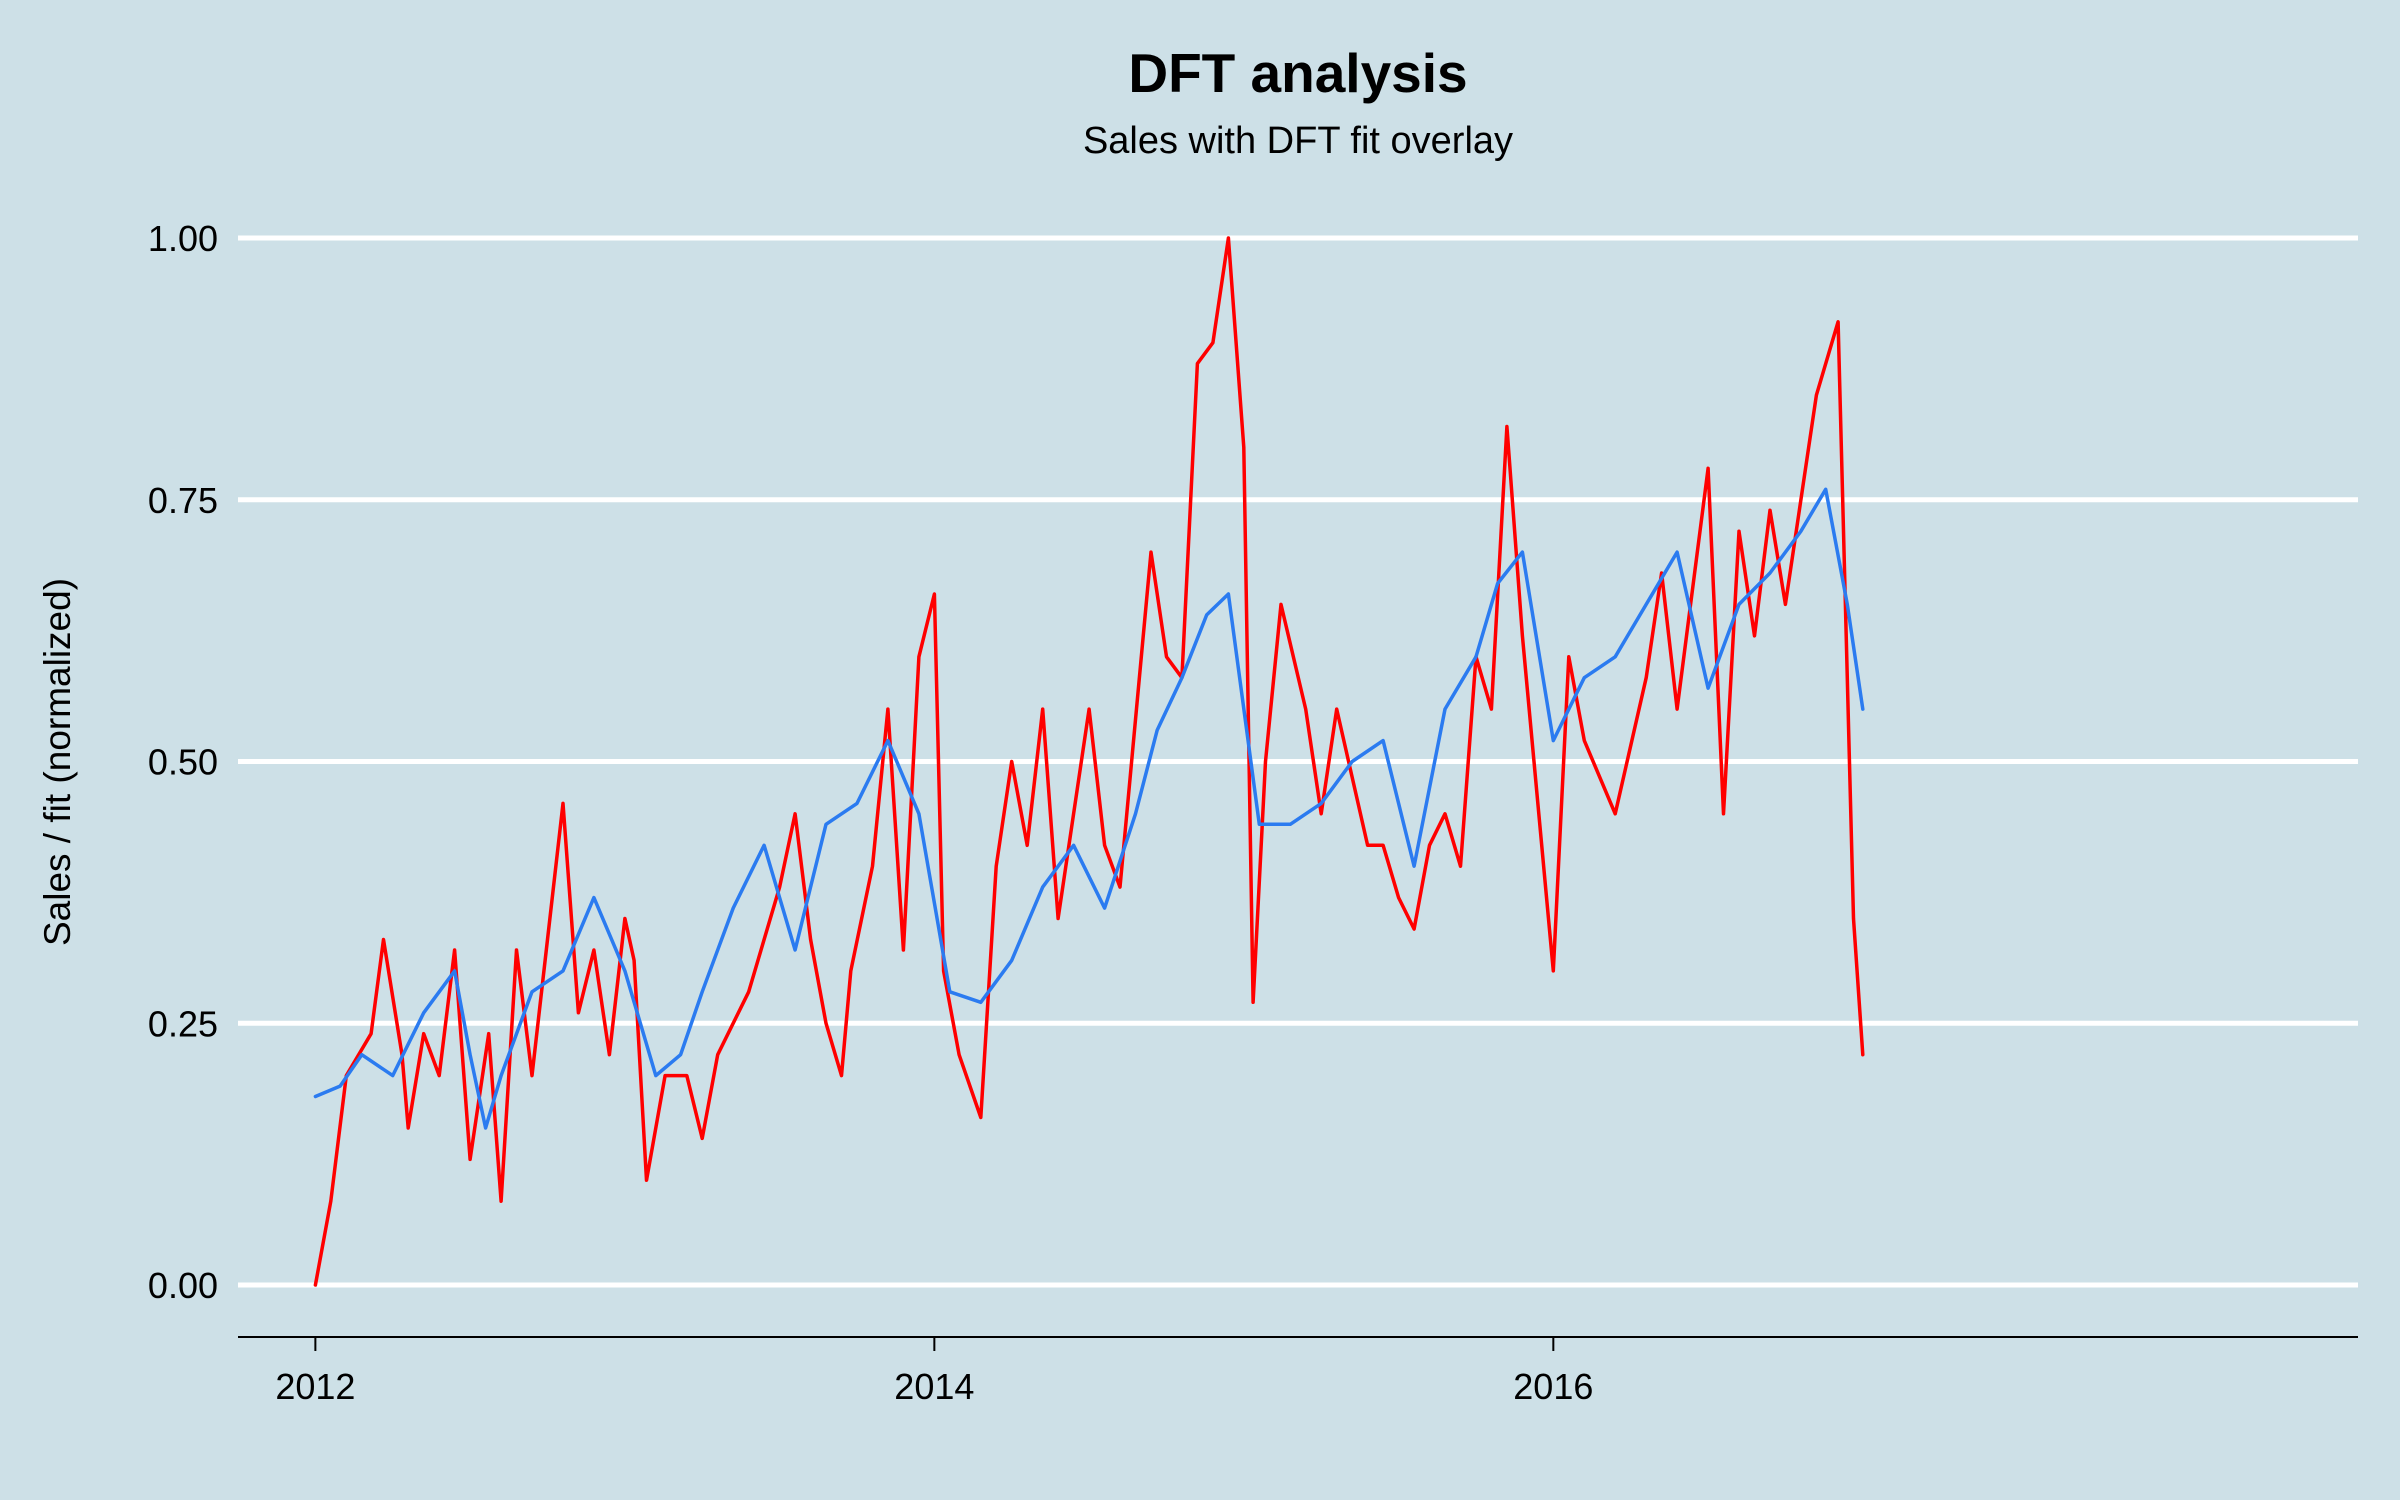 This screenshot has height=1500, width=2400. I want to click on x-tick-label: 2012, so click(315, 1386).